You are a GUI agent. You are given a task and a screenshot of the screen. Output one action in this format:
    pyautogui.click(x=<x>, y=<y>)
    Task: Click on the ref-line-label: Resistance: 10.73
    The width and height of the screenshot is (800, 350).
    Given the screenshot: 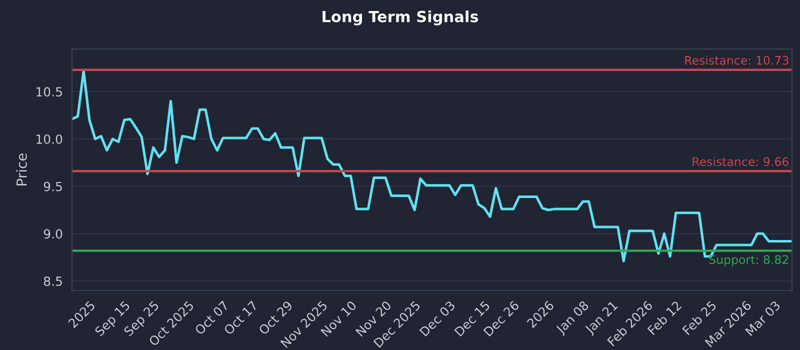 What is the action you would take?
    pyautogui.click(x=736, y=60)
    